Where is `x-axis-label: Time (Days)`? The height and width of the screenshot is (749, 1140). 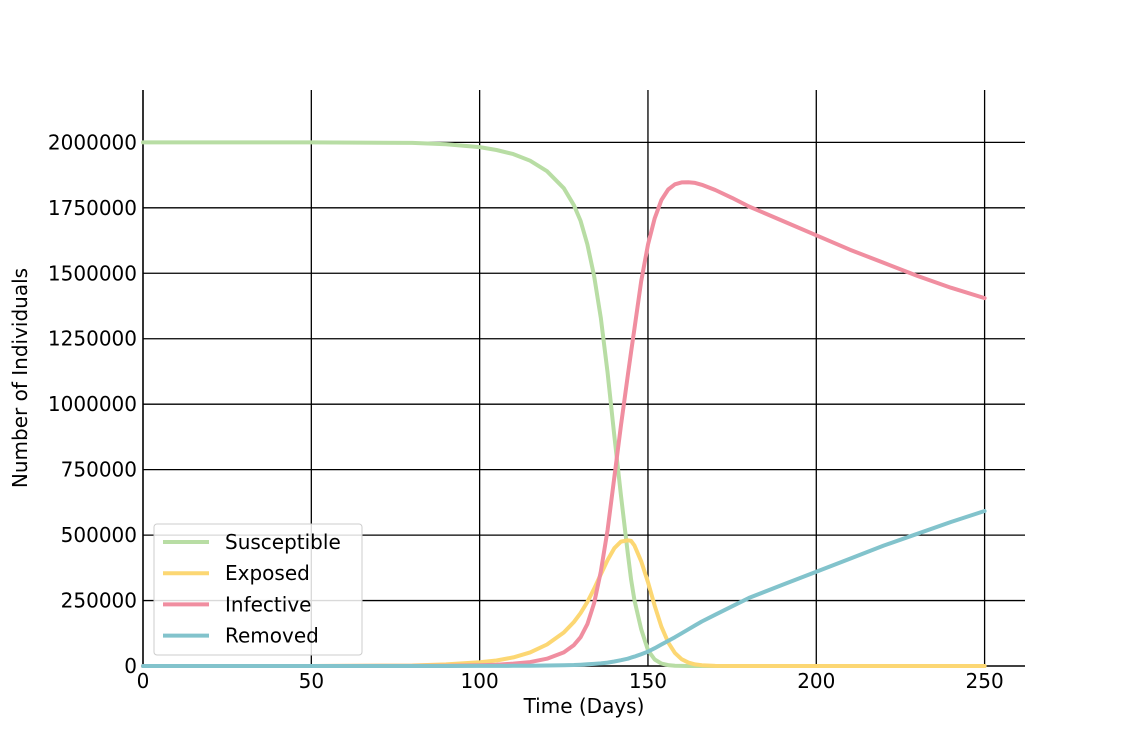
x-axis-label: Time (Days) is located at coordinates (584, 706).